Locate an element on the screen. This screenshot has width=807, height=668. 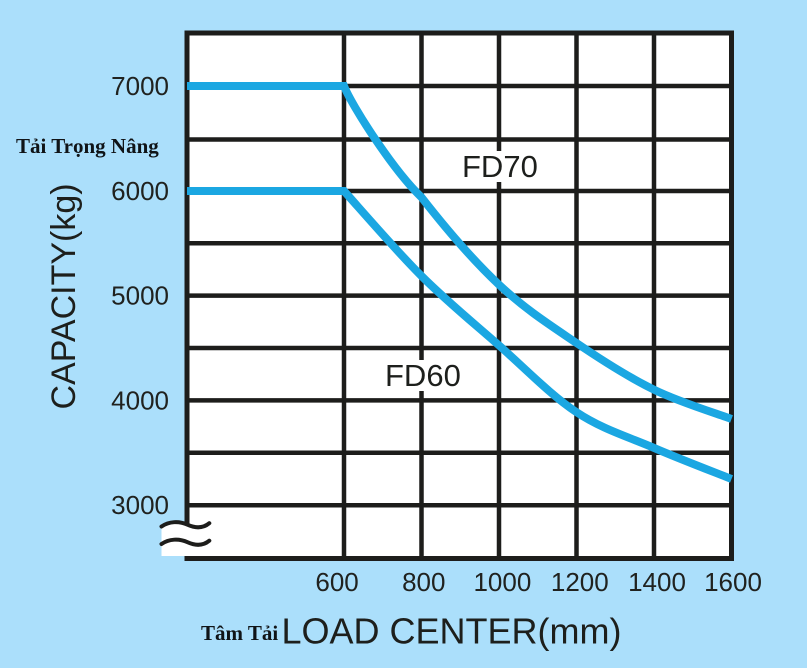
svg-text: 7000 is located at coordinates (140, 86).